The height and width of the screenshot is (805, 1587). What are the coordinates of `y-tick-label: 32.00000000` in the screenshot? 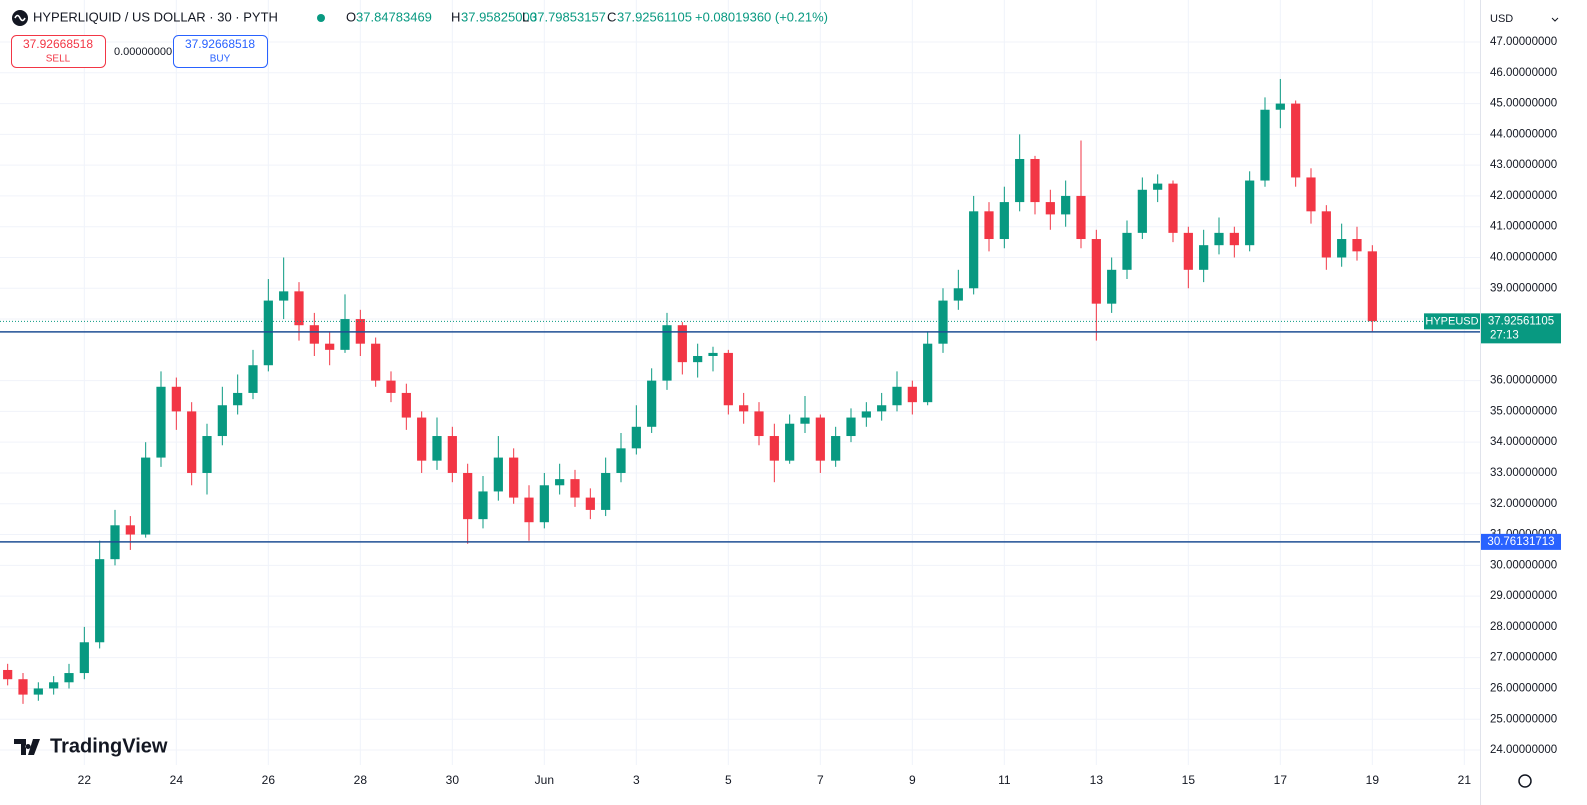 It's located at (1523, 504).